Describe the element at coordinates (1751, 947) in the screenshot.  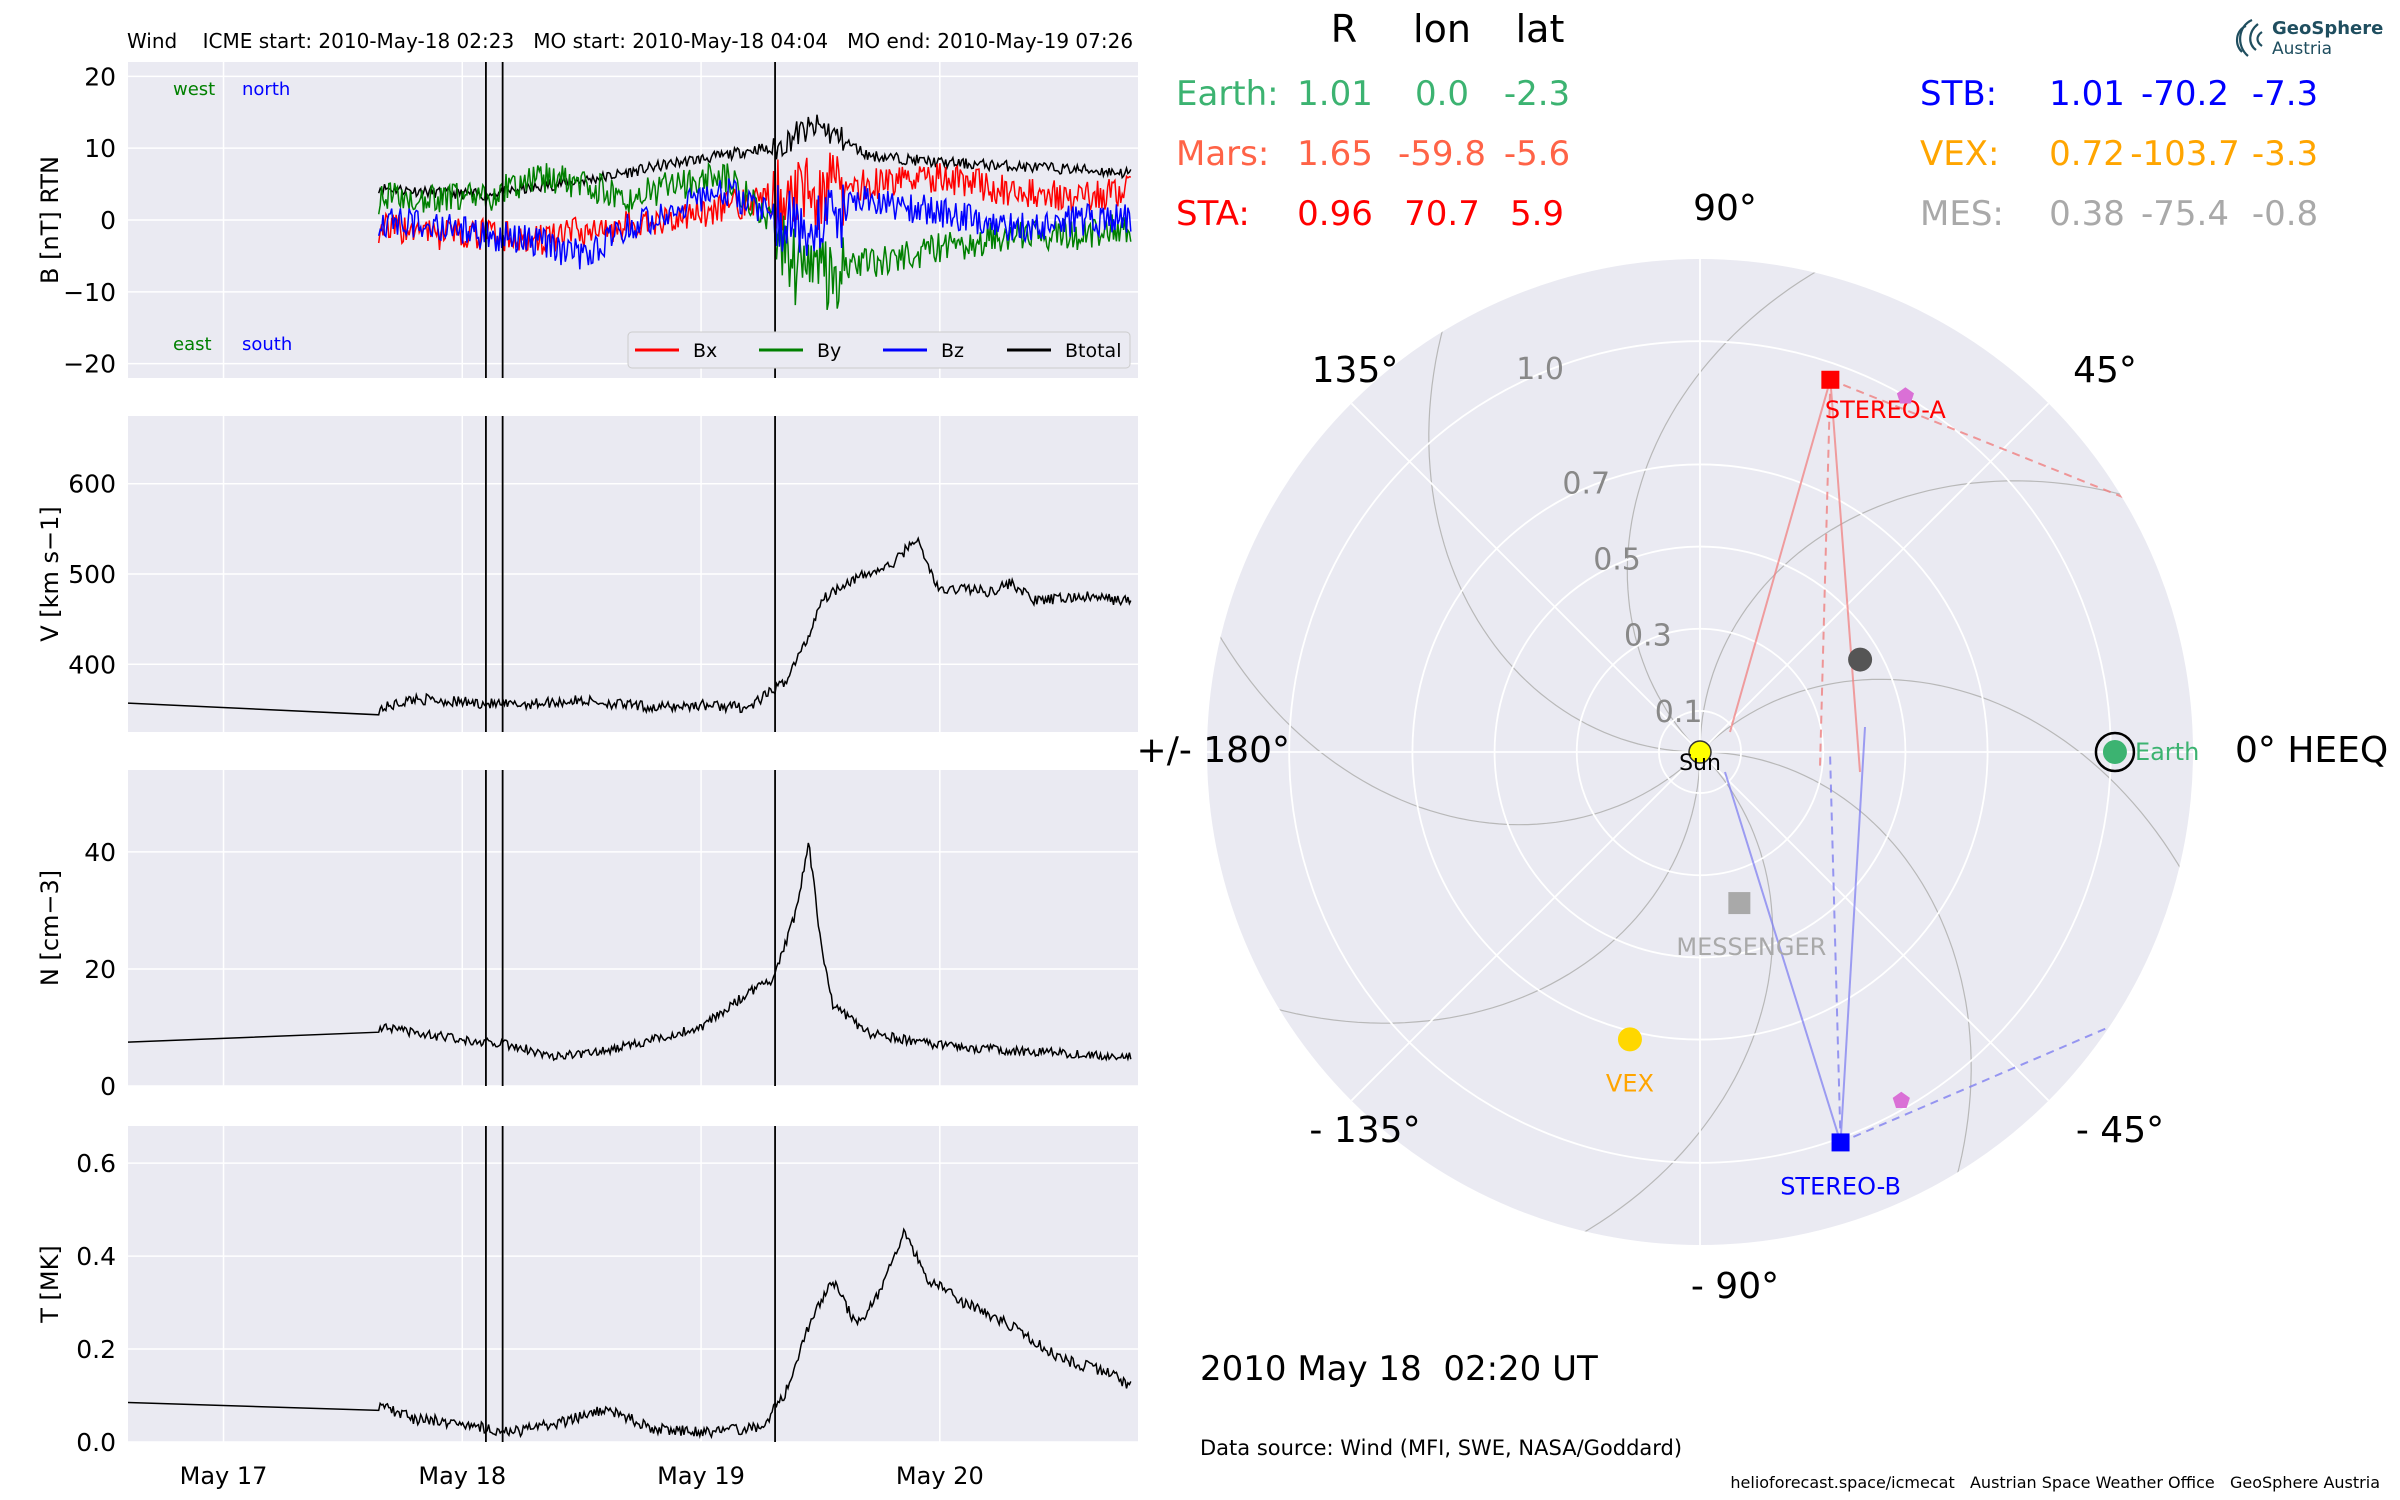
I see `body-label: MESSENGER` at that location.